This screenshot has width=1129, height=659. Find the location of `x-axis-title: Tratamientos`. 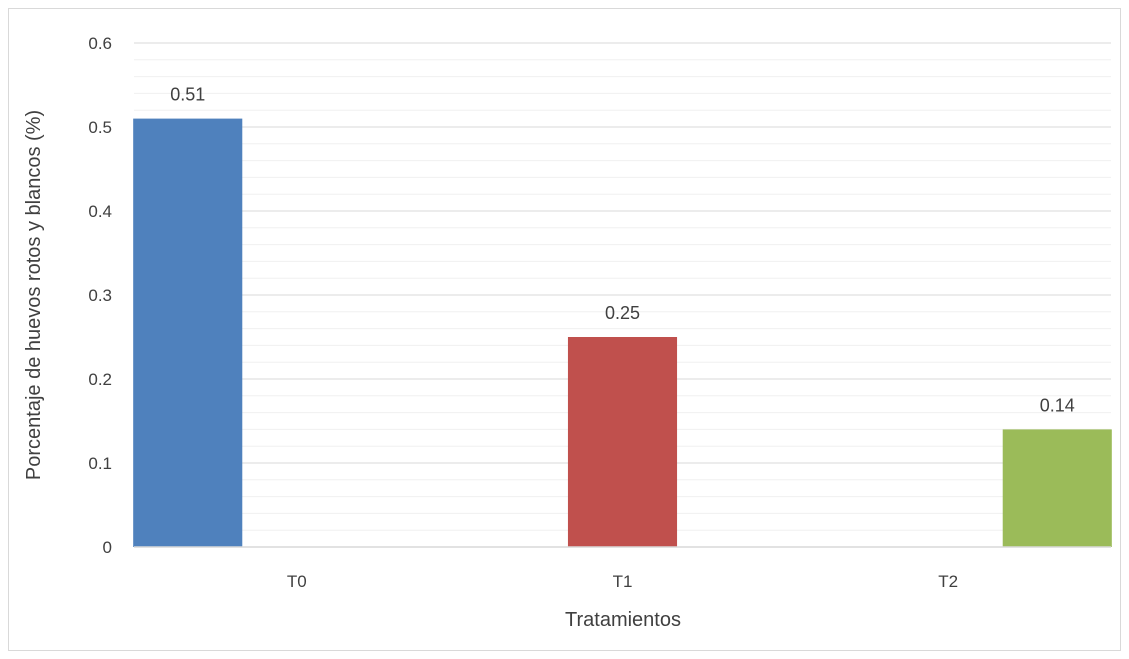

x-axis-title: Tratamientos is located at coordinates (623, 620).